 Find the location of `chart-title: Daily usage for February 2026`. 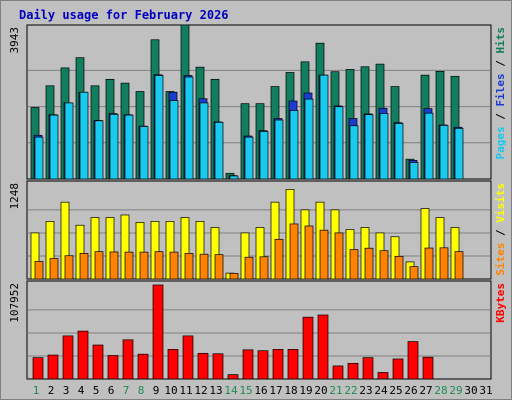

chart-title: Daily usage for February 2026 is located at coordinates (124, 15).